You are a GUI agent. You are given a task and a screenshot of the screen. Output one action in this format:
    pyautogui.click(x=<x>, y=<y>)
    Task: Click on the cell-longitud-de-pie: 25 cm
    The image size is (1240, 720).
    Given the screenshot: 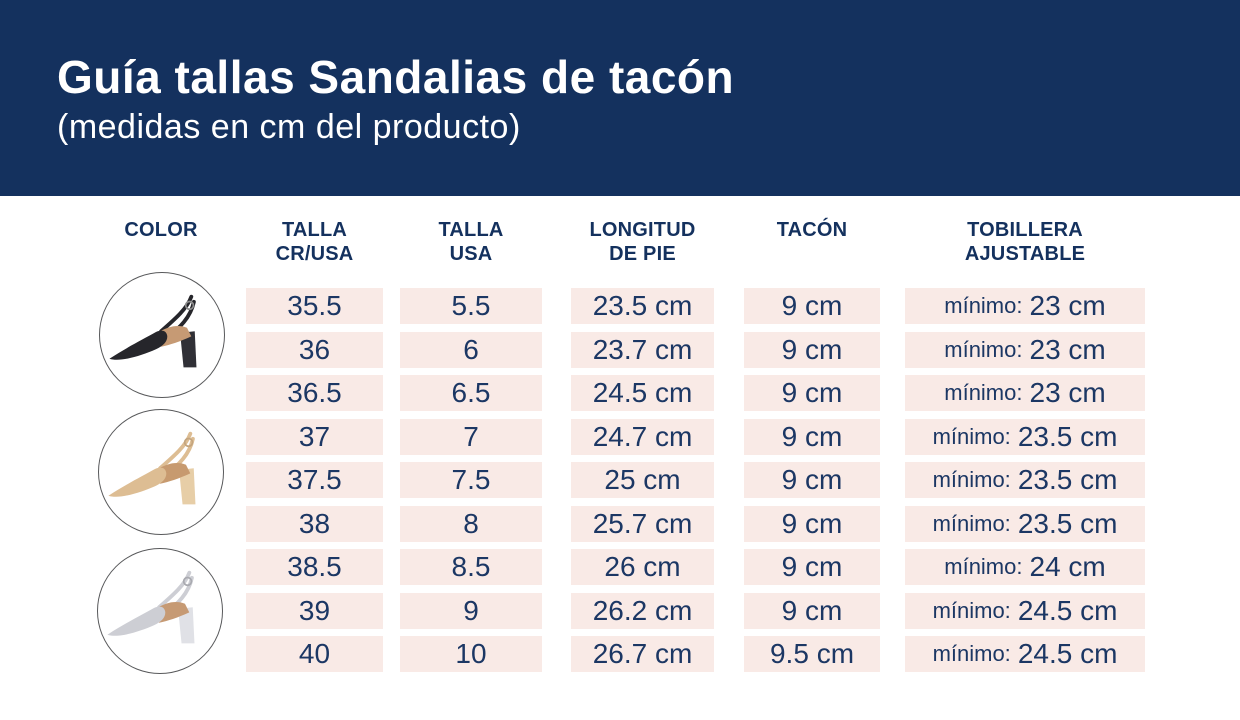 What is the action you would take?
    pyautogui.click(x=642, y=480)
    